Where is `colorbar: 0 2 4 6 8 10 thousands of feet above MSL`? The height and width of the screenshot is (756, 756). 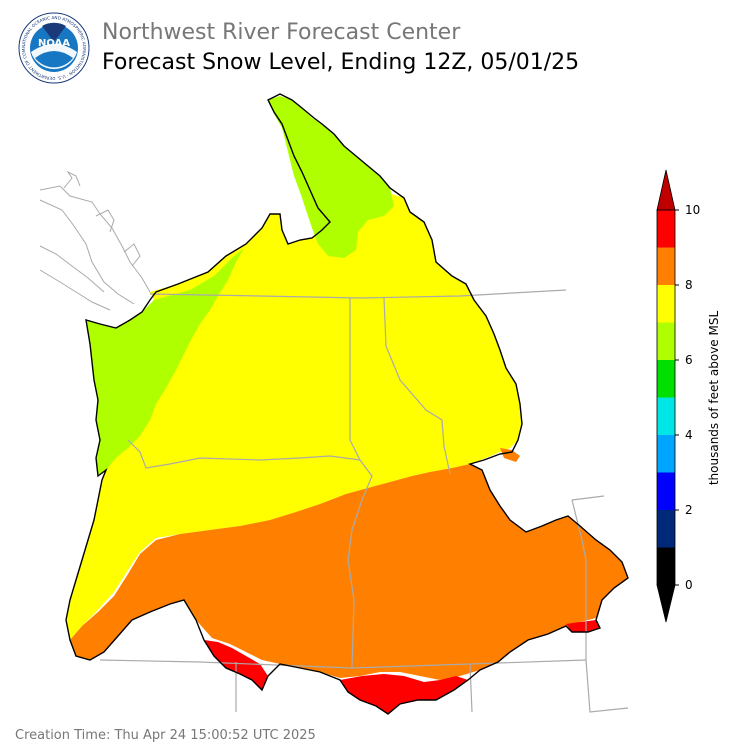
colorbar: 0 2 4 6 8 10 thousands of feet above MSL is located at coordinates (688, 396).